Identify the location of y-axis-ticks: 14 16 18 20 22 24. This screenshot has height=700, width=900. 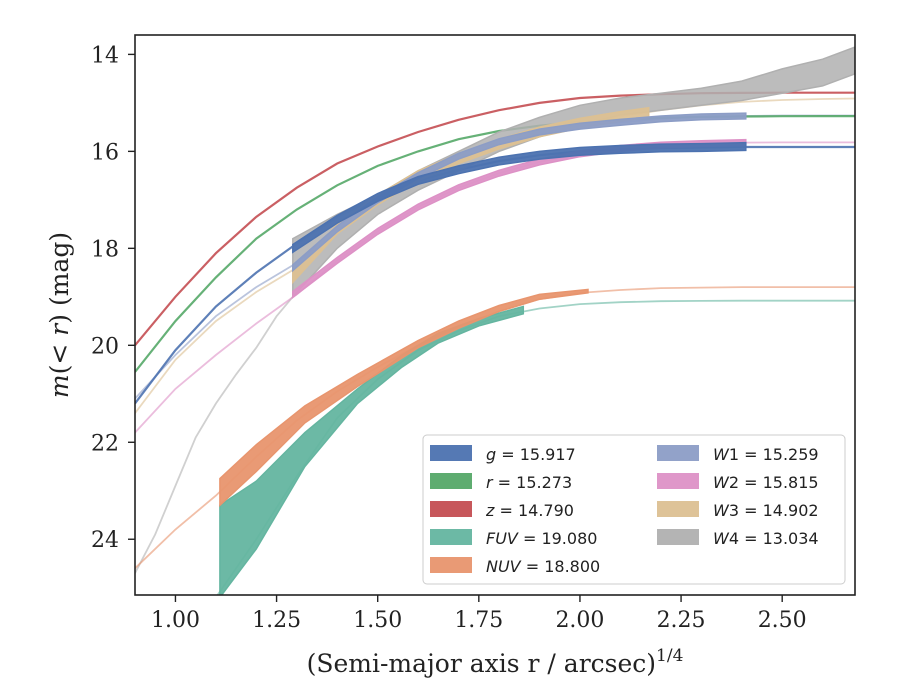
(113, 298).